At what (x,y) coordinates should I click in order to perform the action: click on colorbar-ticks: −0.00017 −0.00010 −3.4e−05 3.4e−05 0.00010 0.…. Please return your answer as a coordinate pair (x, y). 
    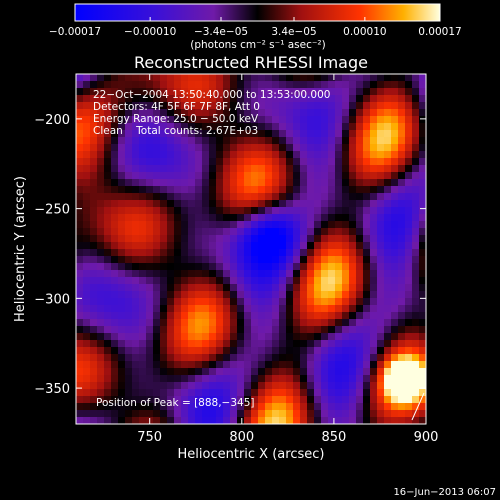
    Looking at the image, I should click on (255, 27).